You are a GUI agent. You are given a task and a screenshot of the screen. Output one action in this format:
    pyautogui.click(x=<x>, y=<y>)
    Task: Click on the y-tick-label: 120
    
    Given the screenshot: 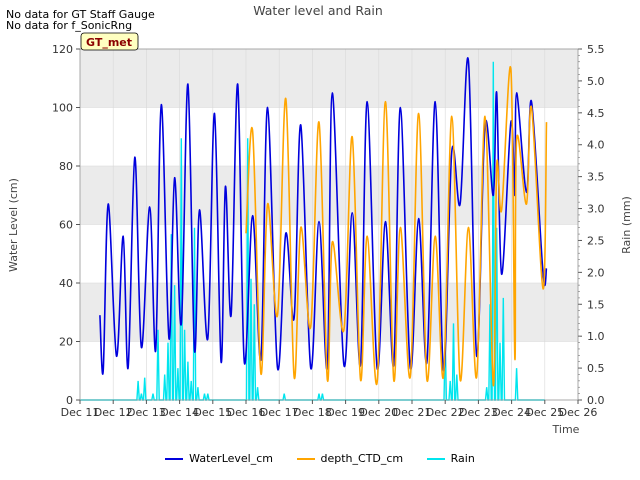 What is the action you would take?
    pyautogui.click(x=62, y=49)
    